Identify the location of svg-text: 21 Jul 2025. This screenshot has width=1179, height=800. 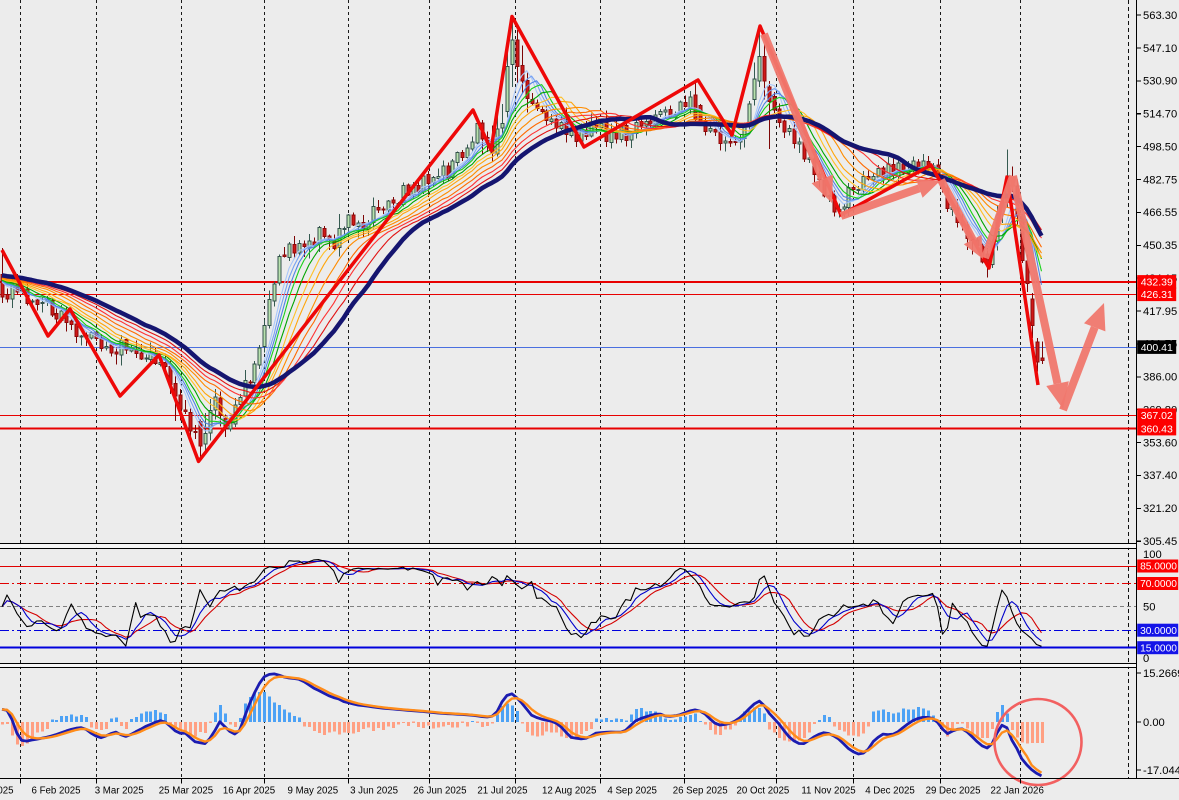
(502, 790).